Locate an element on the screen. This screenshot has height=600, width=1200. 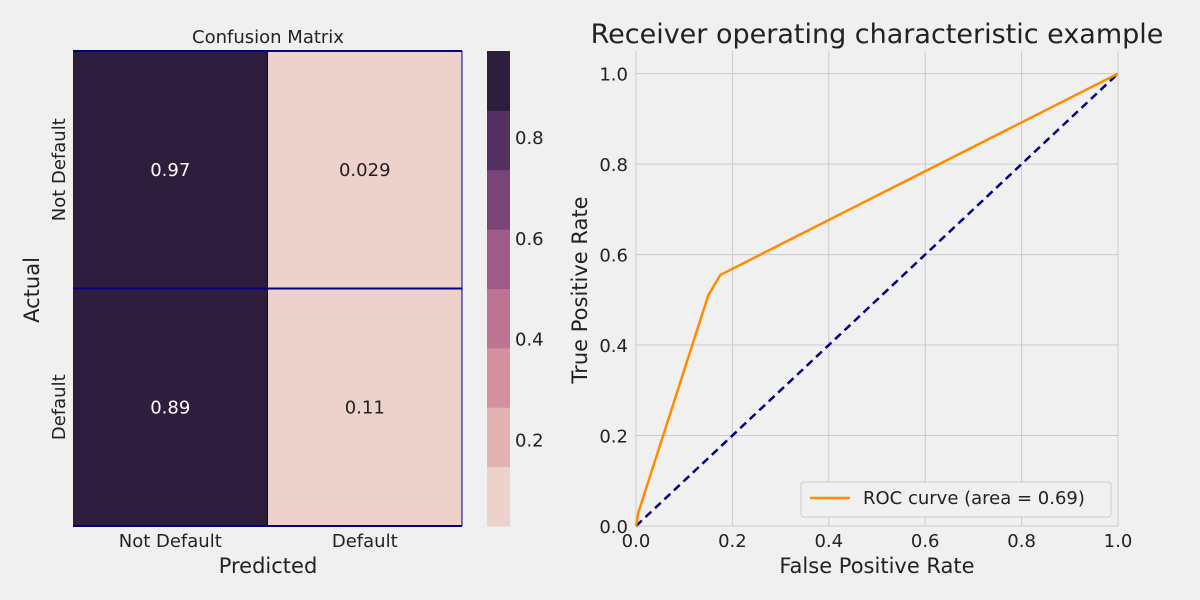
colorbar: 0.2 0.4 0.6 0.8 is located at coordinates (515, 289).